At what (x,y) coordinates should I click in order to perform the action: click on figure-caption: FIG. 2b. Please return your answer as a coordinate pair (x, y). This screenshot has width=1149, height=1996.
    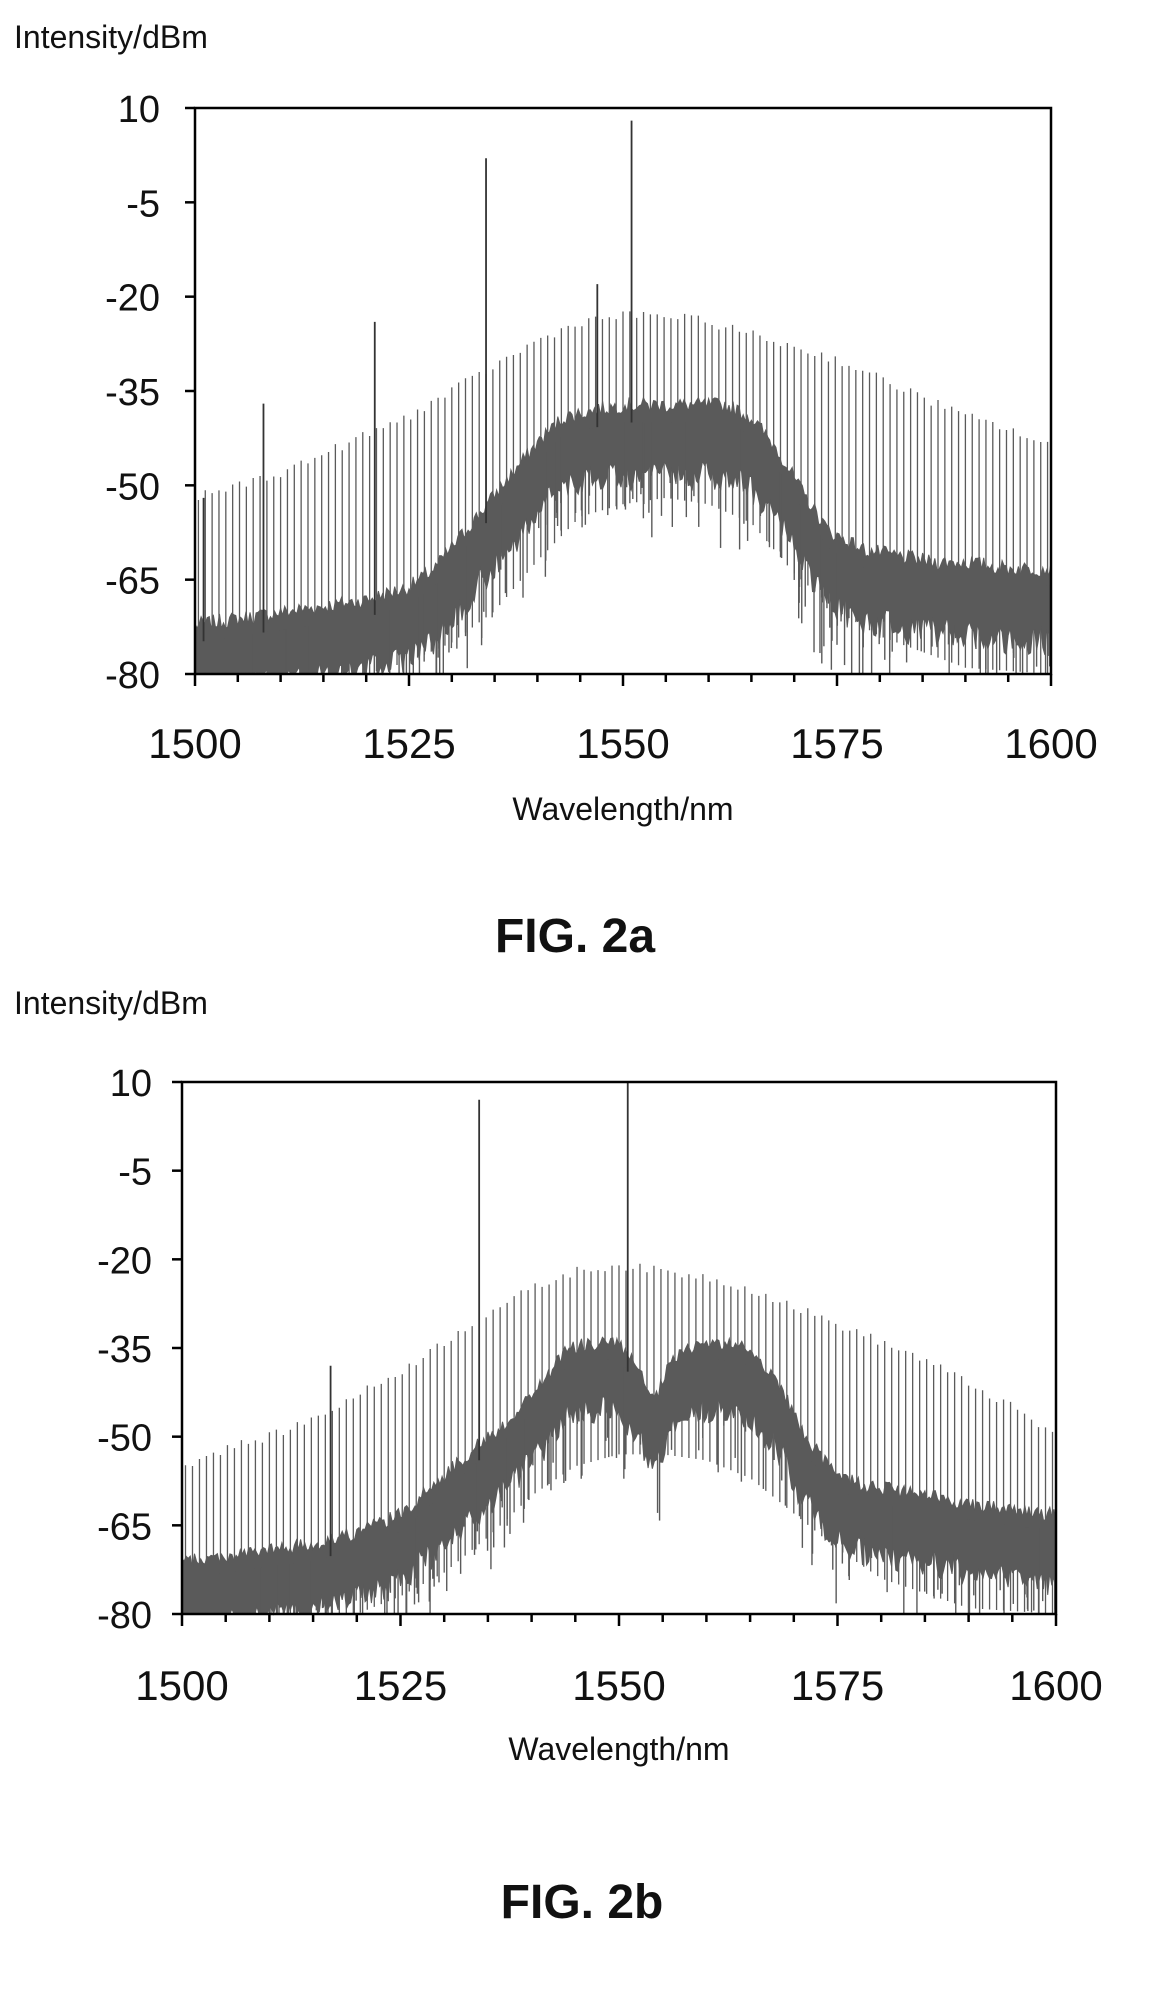
    Looking at the image, I should click on (582, 1902).